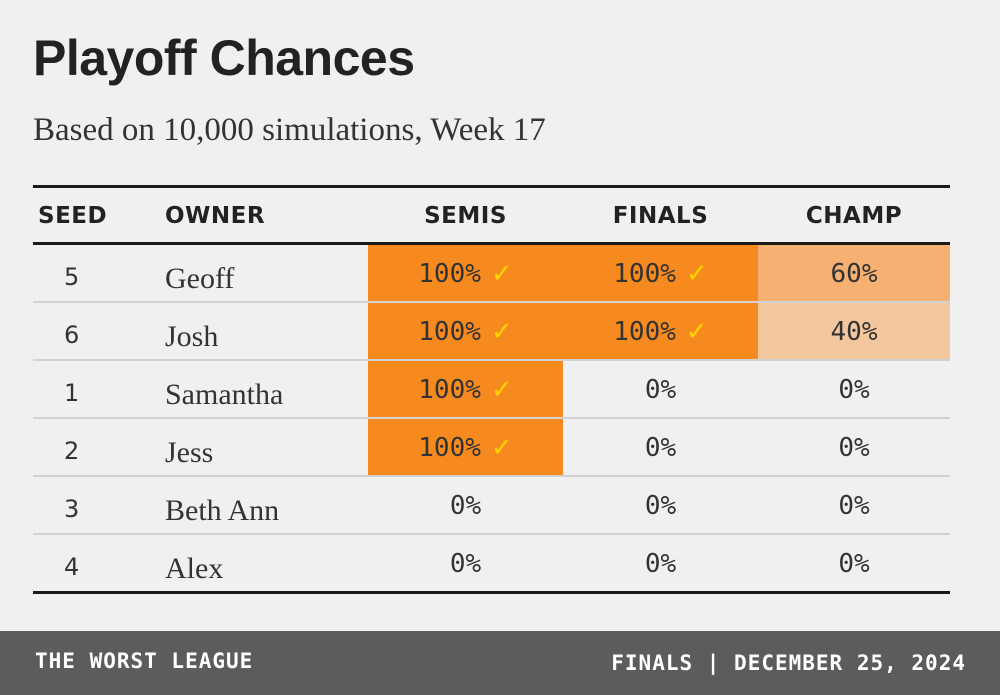 This screenshot has height=695, width=1000. I want to click on table-row: 4 Alex 0% 0% 0%, so click(491, 564).